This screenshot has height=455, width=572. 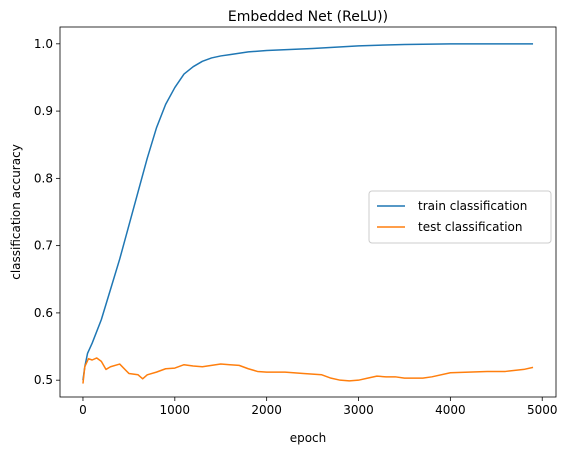 What do you see at coordinates (43, 313) in the screenshot?
I see `y-tick-label: 0.6` at bounding box center [43, 313].